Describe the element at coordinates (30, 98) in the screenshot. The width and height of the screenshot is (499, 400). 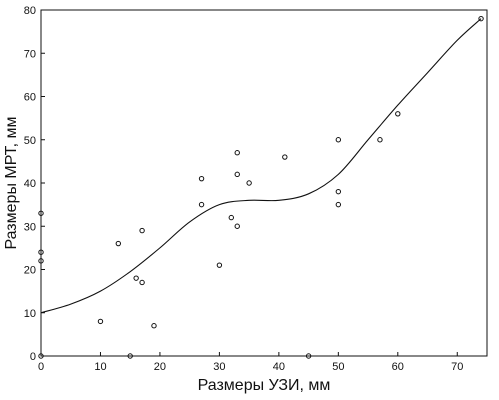
I see `y-tick-label: 60` at that location.